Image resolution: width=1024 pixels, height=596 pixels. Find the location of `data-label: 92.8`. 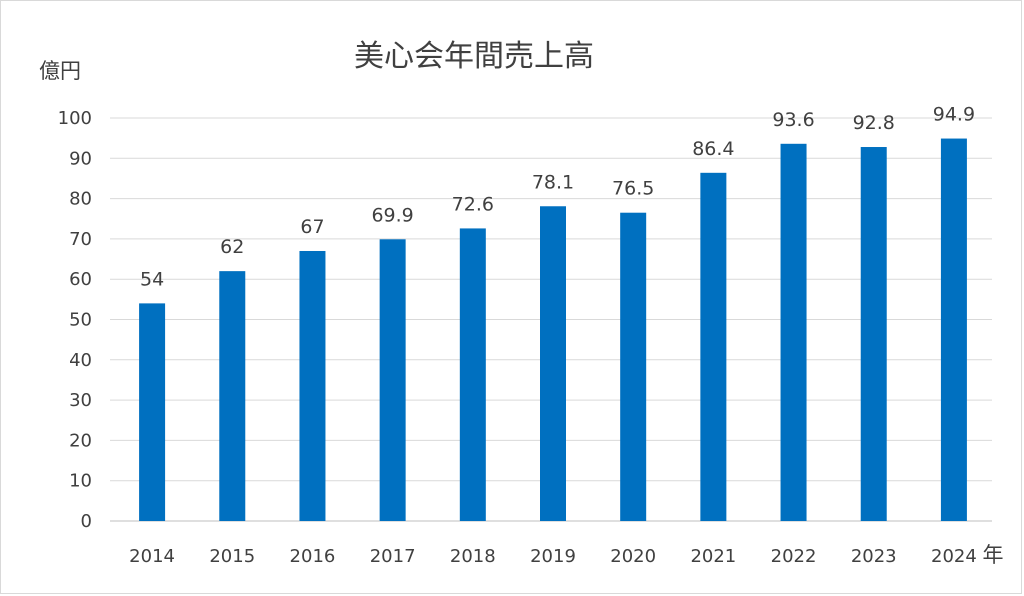

data-label: 92.8 is located at coordinates (874, 123).